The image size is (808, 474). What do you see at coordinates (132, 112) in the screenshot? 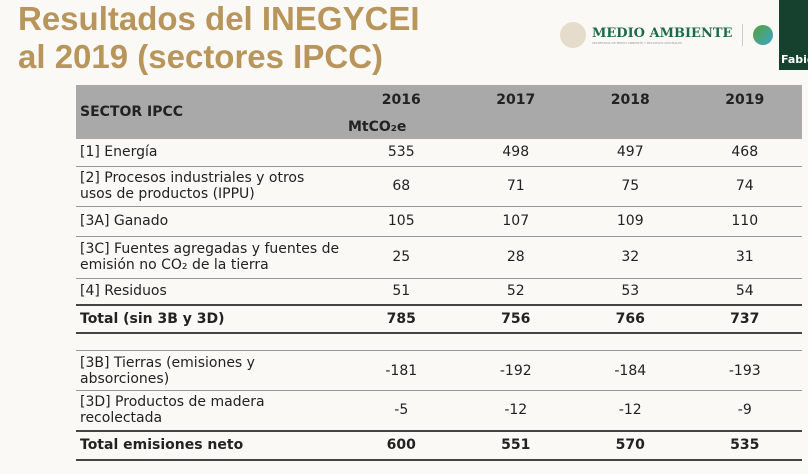
I see `header-sector: SECTOR IPCC` at bounding box center [132, 112].